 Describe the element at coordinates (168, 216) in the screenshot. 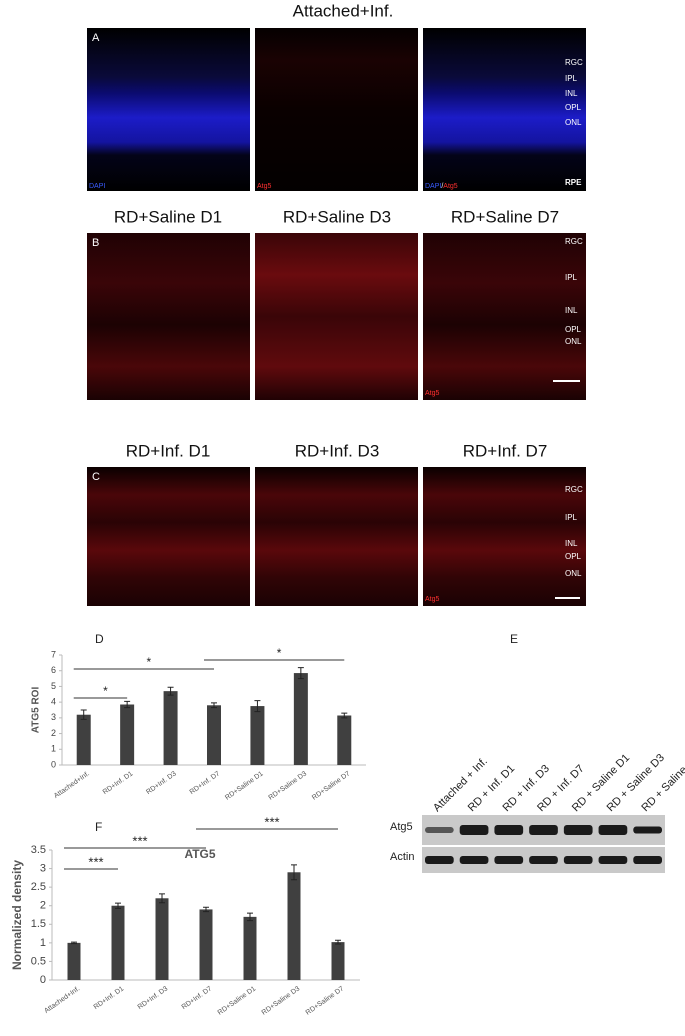

I see `panel-title: RD+Saline D1` at that location.